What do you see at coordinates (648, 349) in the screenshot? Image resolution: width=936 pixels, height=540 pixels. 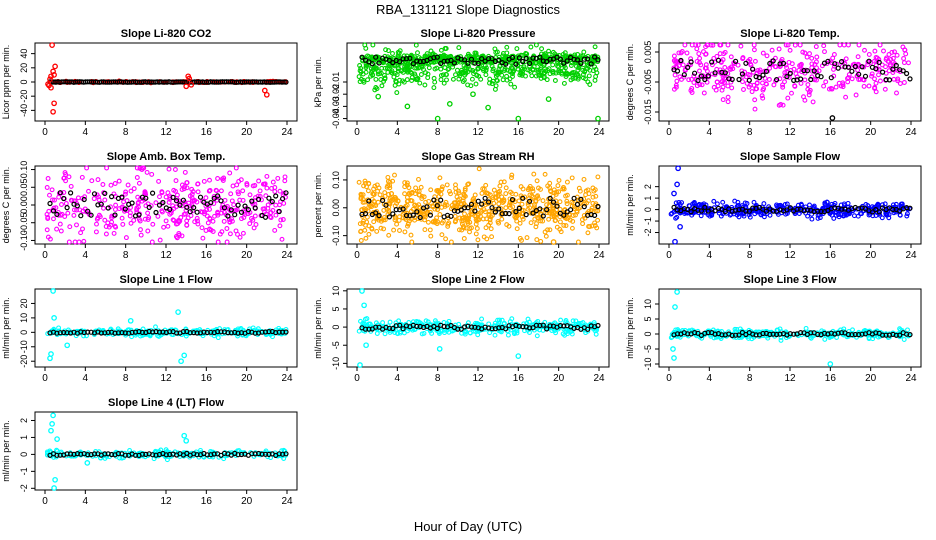 I see `y-tick-label: -5` at bounding box center [648, 349].